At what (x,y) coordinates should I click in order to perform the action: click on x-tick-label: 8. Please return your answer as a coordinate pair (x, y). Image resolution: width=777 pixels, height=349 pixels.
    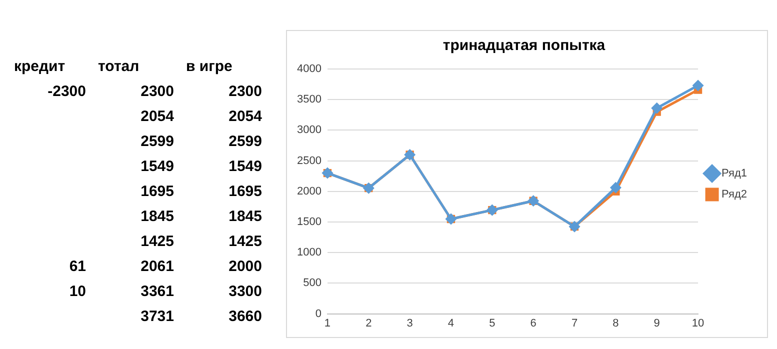
    Looking at the image, I should click on (615, 323).